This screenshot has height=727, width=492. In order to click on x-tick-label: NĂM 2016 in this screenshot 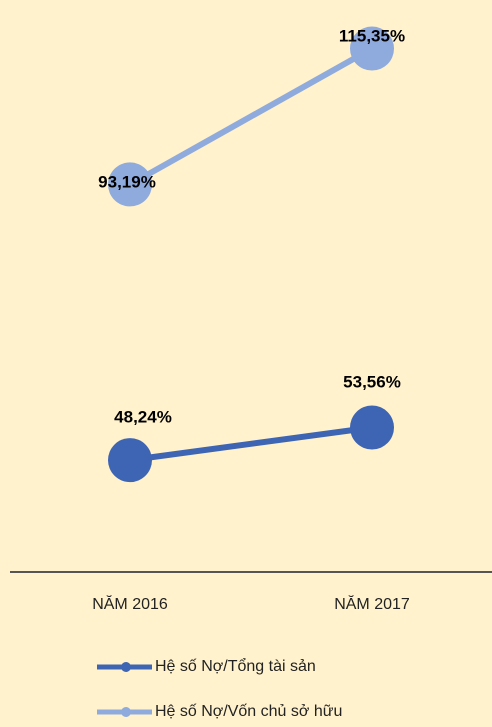, I will do `click(130, 603)`.